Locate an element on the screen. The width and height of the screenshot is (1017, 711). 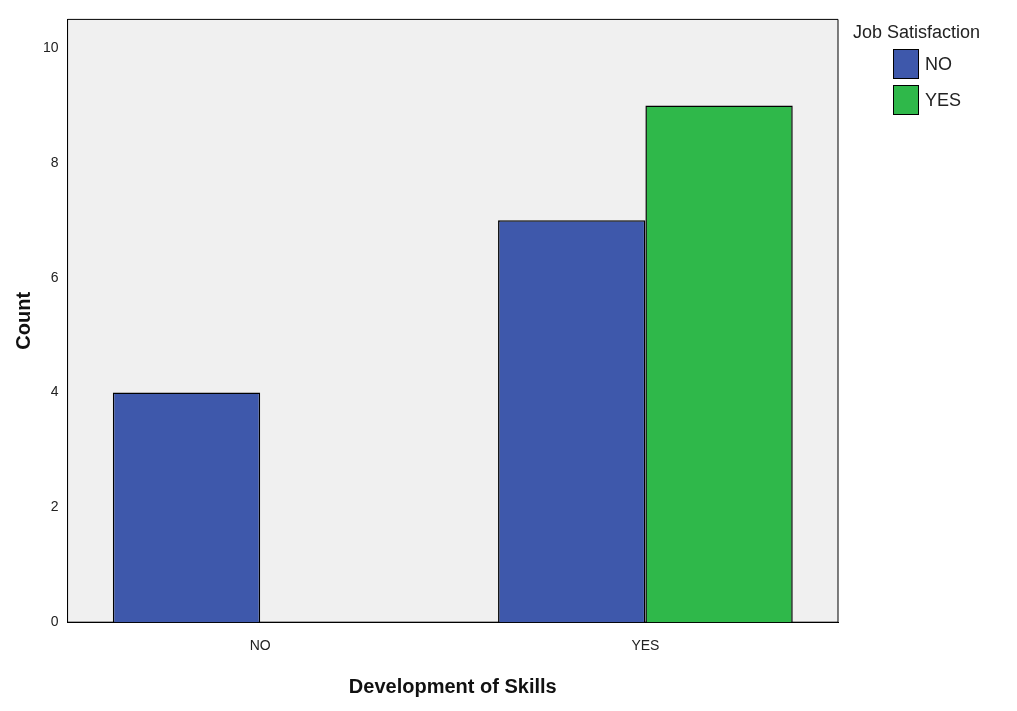
y-tick-label: 6 is located at coordinates (54, 276).